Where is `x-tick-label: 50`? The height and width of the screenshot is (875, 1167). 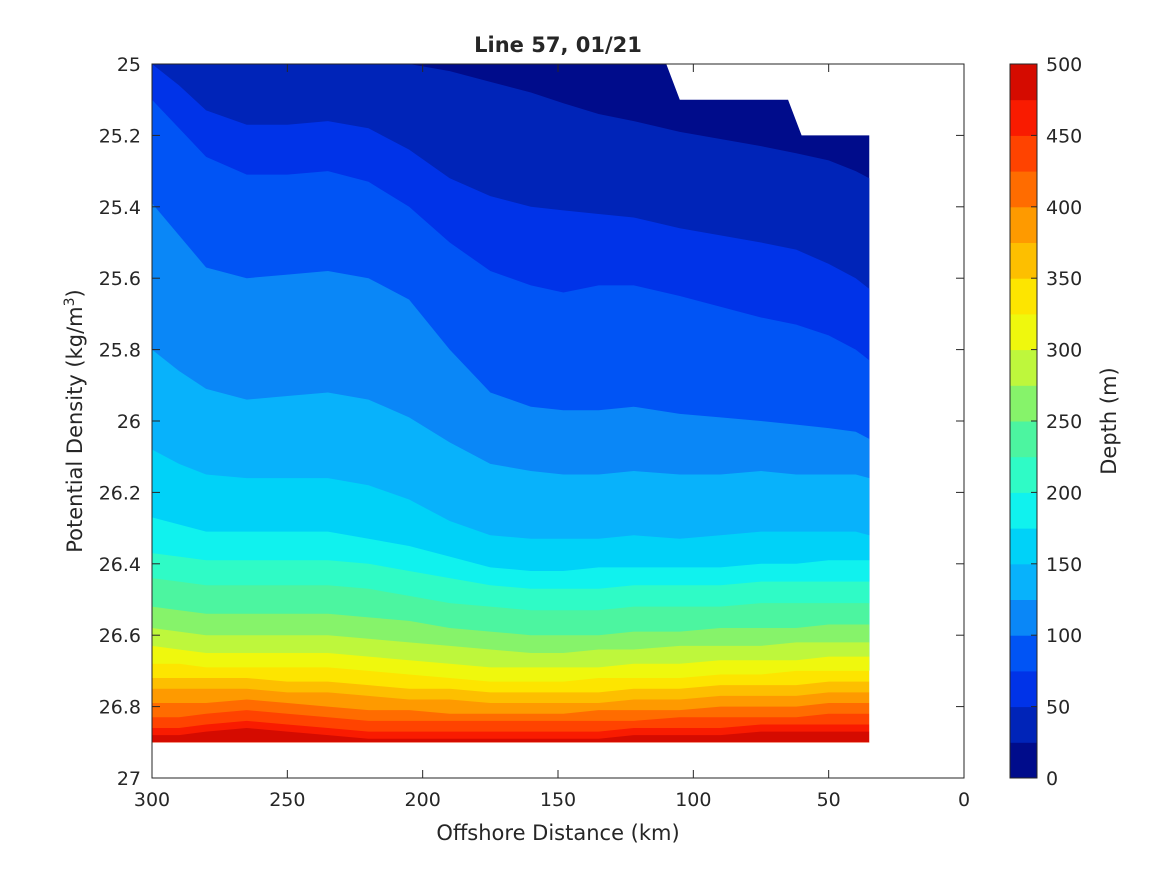 x-tick-label: 50 is located at coordinates (829, 800).